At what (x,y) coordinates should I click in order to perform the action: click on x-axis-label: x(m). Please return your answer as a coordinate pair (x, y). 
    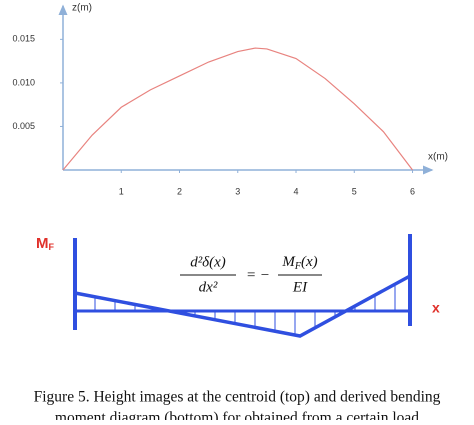
    Looking at the image, I should click on (438, 157).